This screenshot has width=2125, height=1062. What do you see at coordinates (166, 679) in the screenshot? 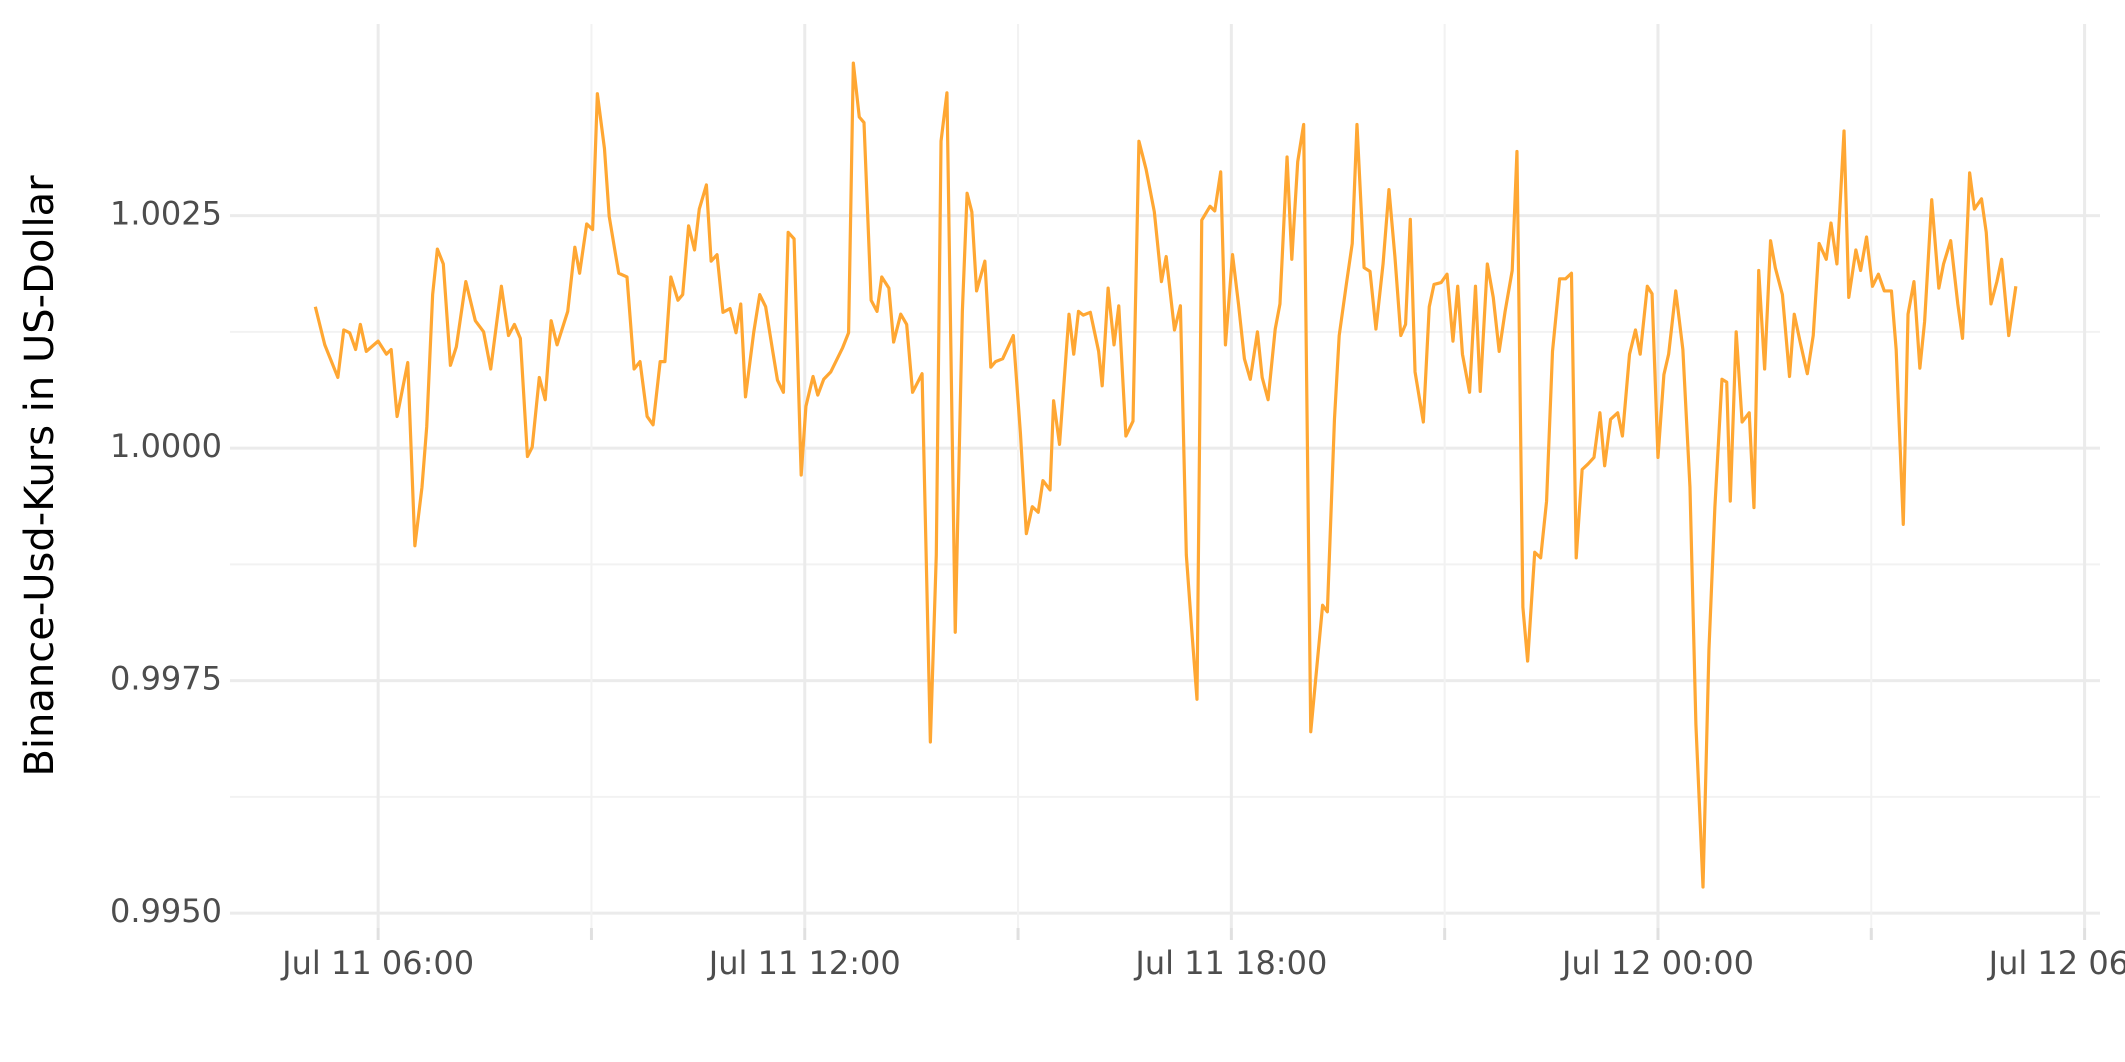
I see `y-tick-label: 0.9975` at bounding box center [166, 679].